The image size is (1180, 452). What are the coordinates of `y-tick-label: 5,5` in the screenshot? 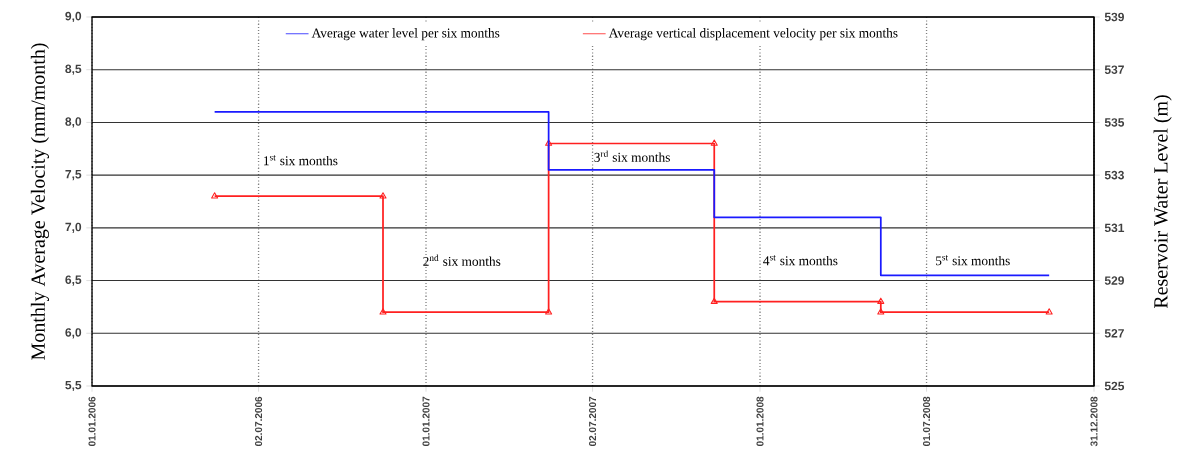 It's located at (73, 386).